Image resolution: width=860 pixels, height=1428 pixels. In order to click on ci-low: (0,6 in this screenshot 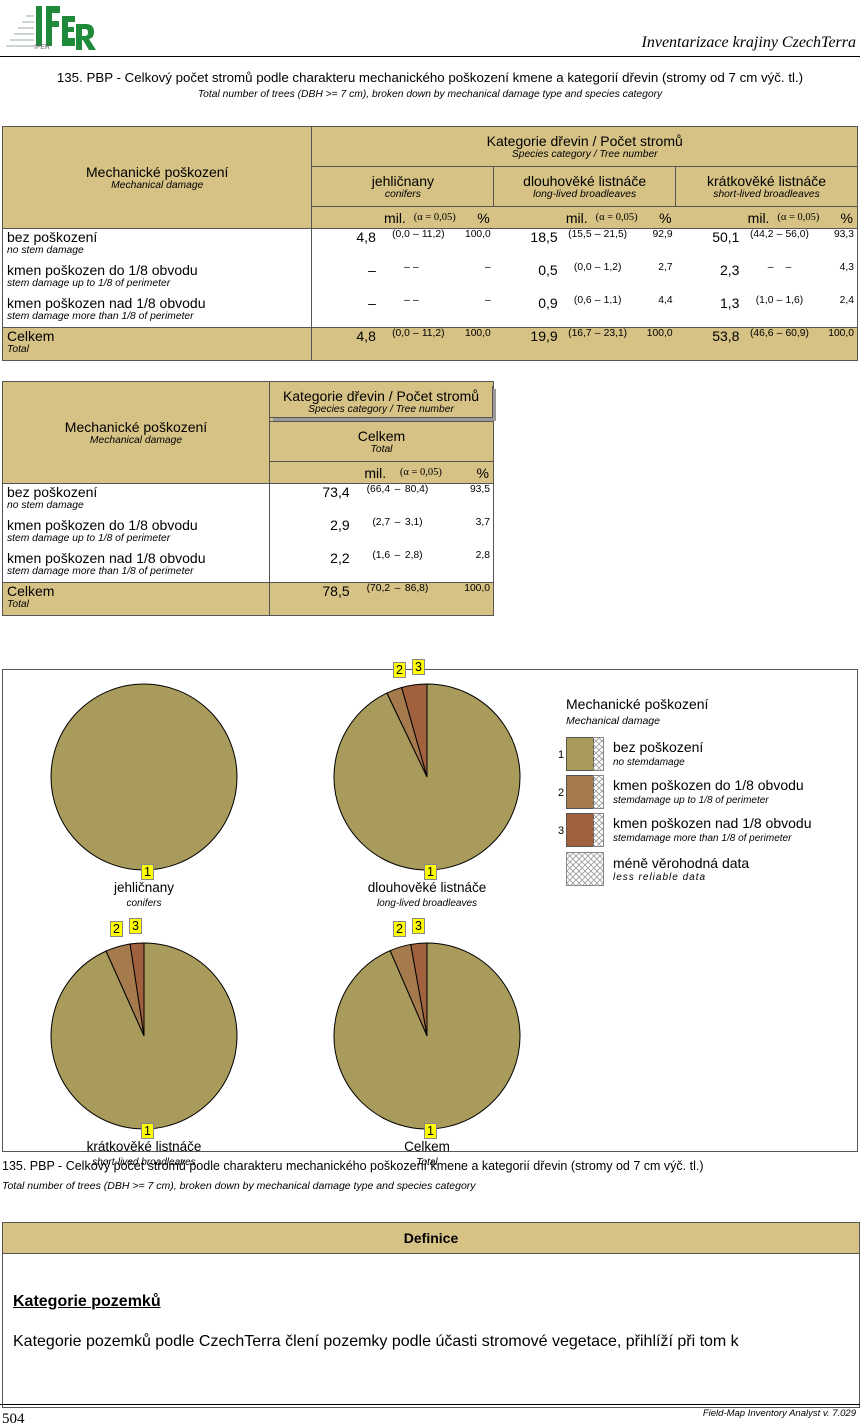, I will do `click(582, 300)`.